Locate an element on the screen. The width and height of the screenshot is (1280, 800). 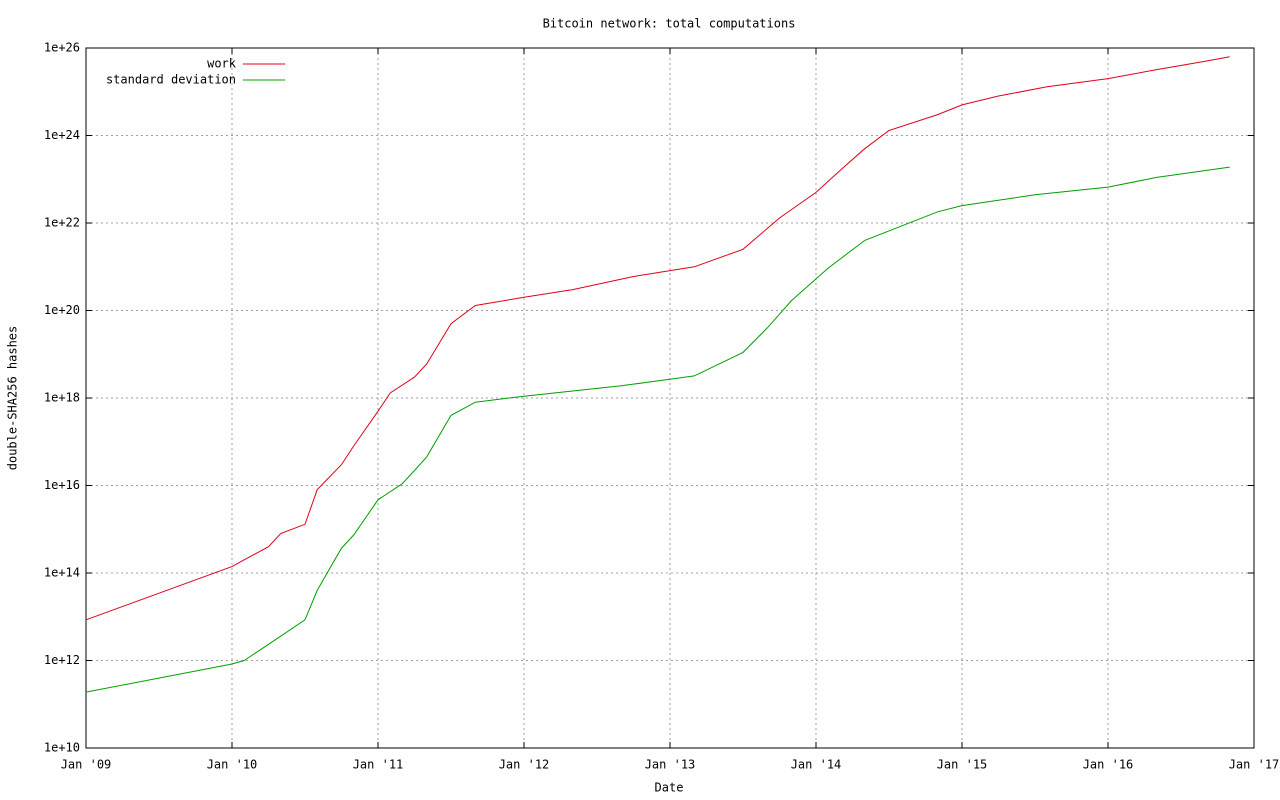
y-tick-label: 1e+12 is located at coordinates (62, 660).